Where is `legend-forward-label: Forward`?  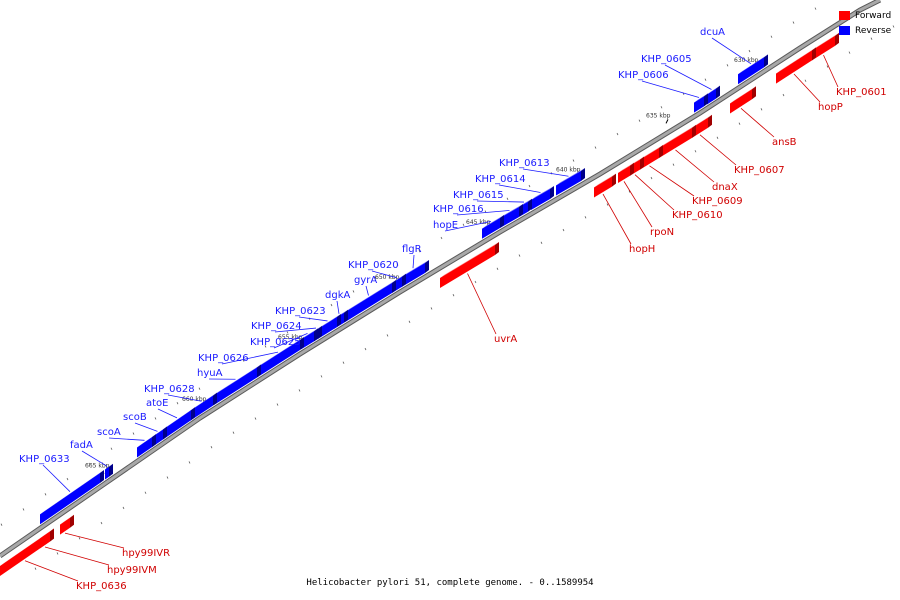 legend-forward-label: Forward is located at coordinates (873, 15).